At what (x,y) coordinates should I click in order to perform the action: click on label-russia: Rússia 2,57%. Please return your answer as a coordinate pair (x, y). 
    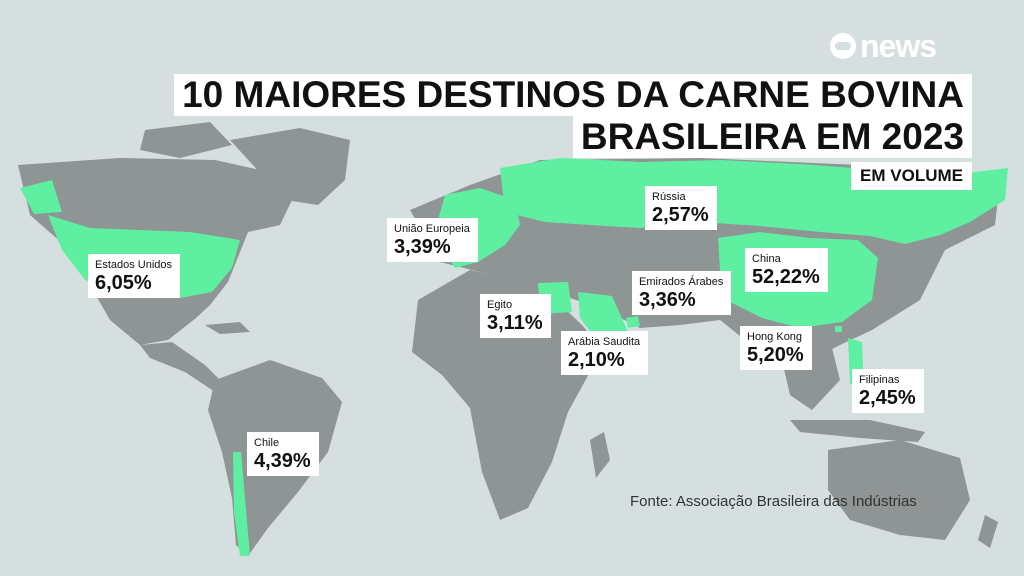
    Looking at the image, I should click on (681, 208).